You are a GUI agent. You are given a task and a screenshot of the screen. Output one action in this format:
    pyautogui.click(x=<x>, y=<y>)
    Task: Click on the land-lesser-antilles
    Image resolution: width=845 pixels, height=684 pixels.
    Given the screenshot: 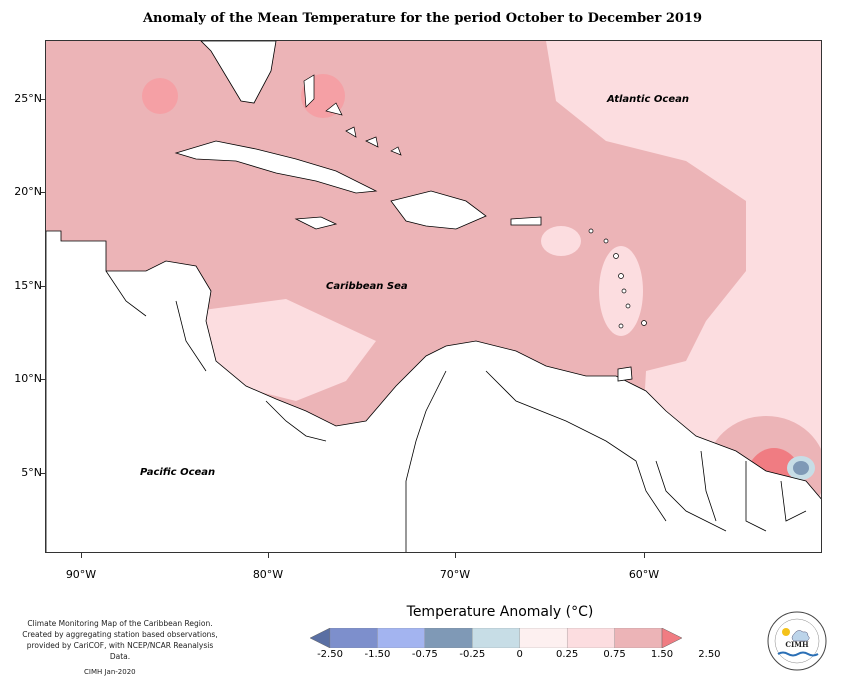 What is the action you would take?
    pyautogui.click(x=617, y=278)
    